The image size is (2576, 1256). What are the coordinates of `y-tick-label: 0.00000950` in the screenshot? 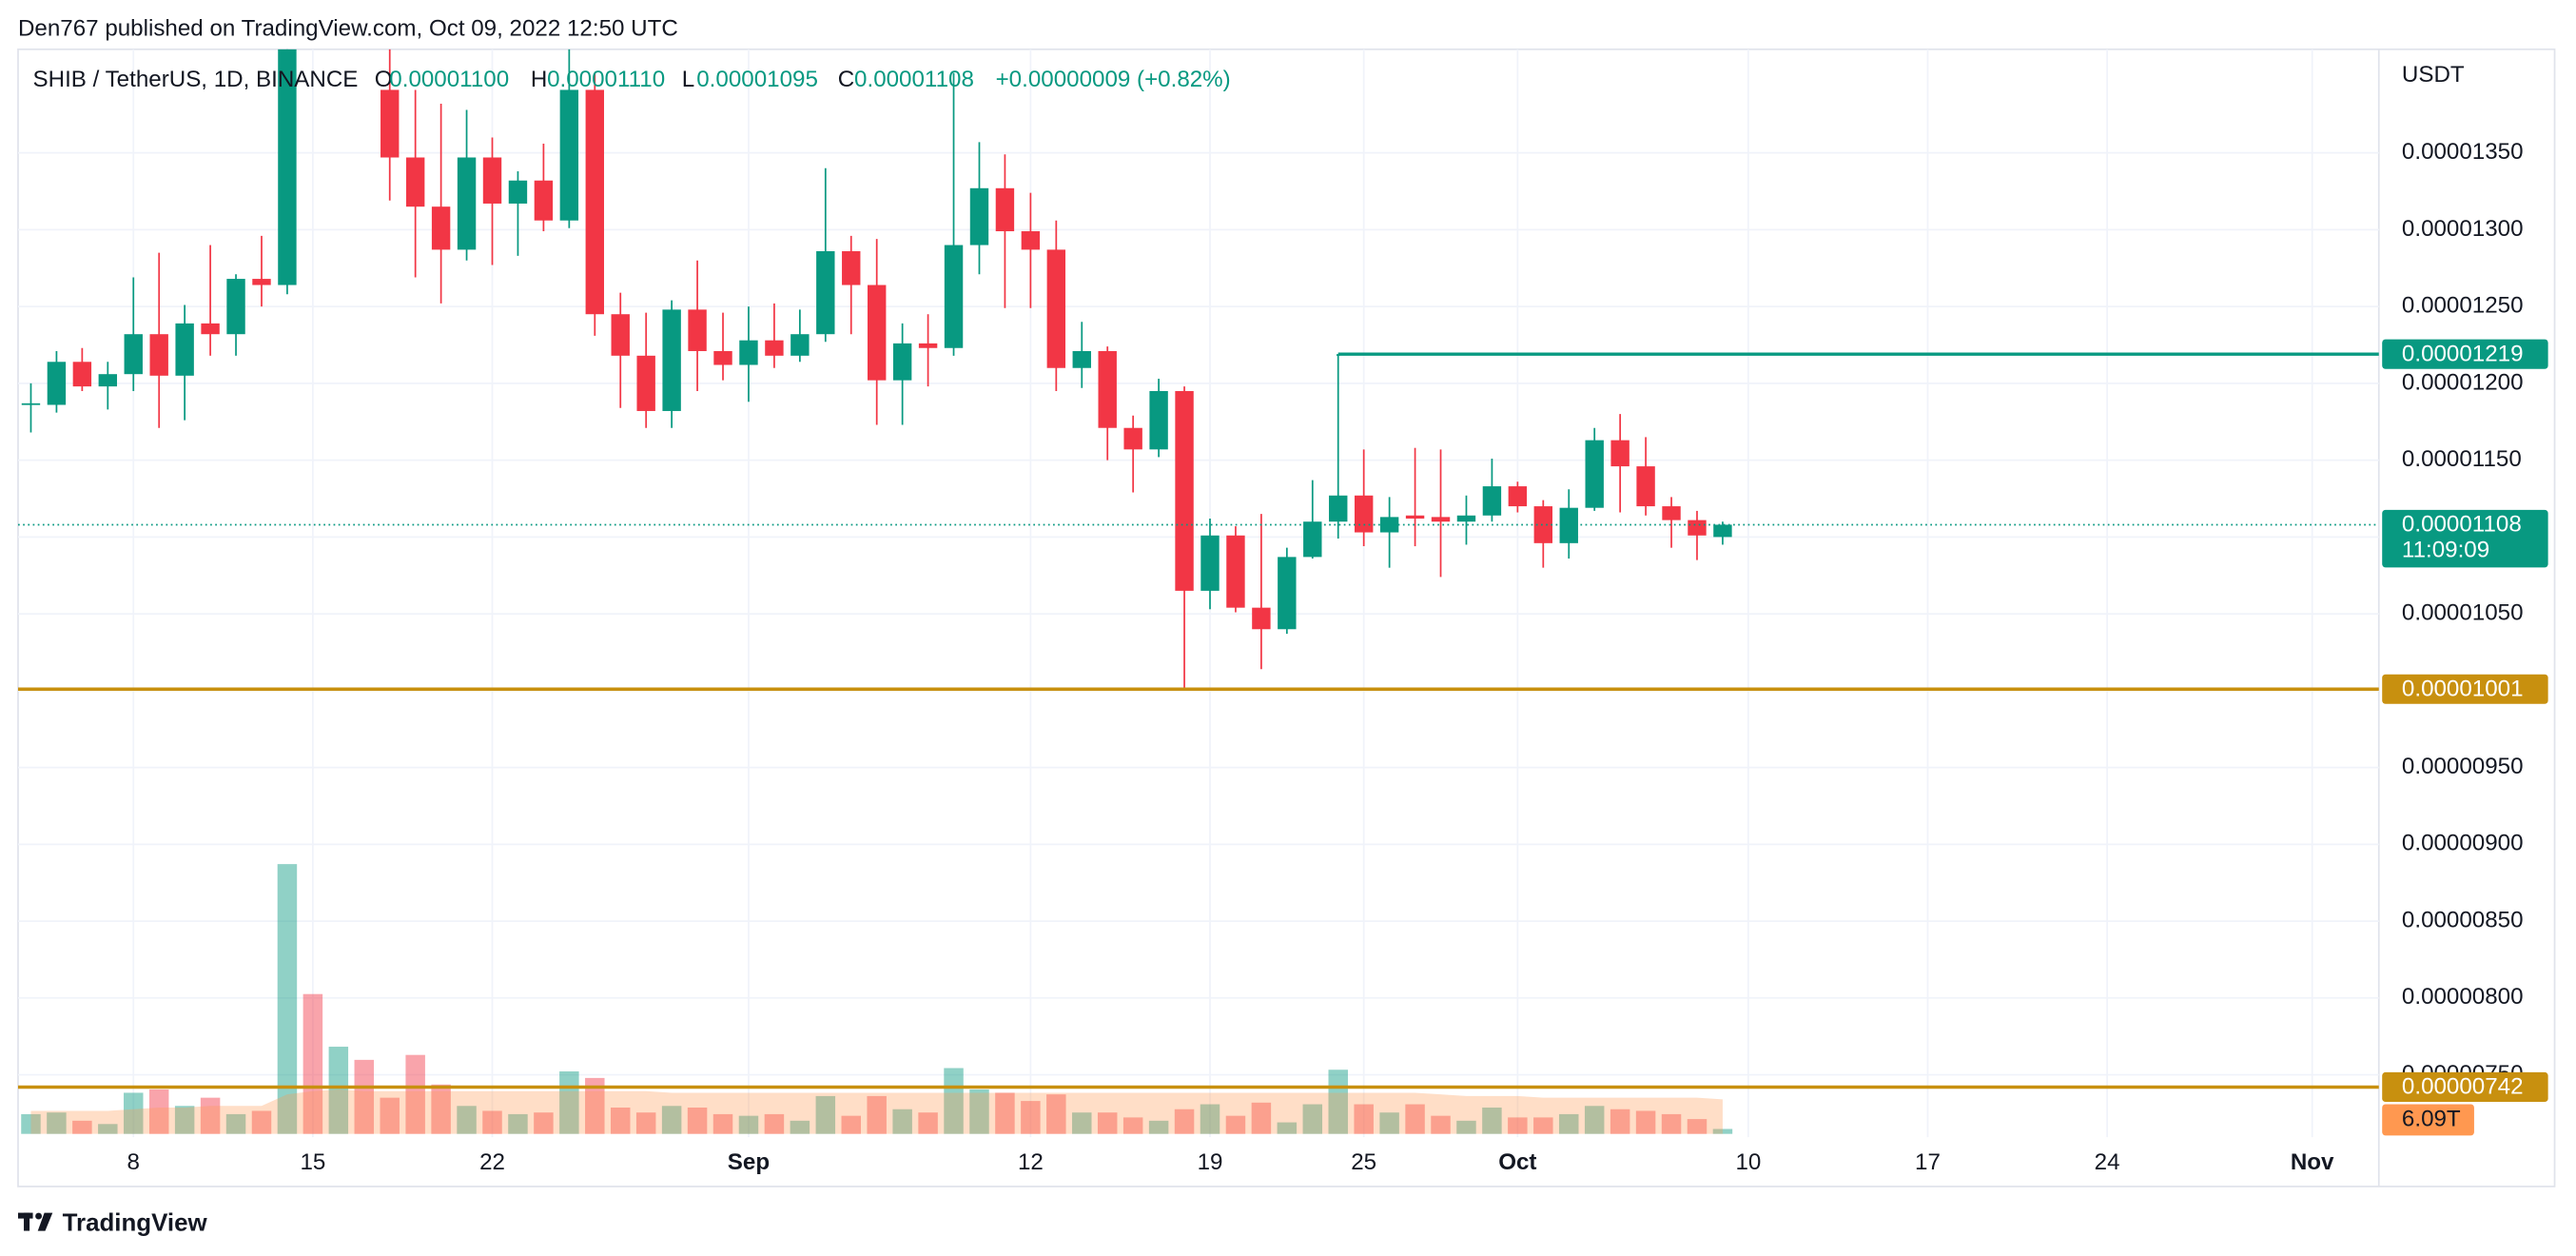 It's located at (2463, 766).